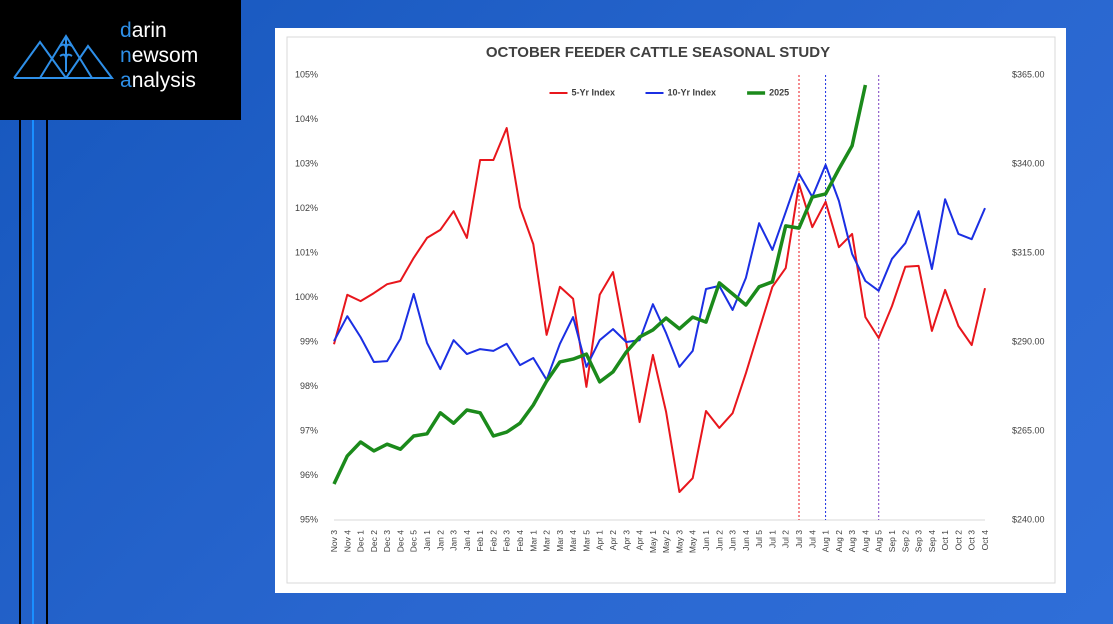 This screenshot has width=1113, height=624. Describe the element at coordinates (786, 539) in the screenshot. I see `x-tick-label: Jul 2` at that location.